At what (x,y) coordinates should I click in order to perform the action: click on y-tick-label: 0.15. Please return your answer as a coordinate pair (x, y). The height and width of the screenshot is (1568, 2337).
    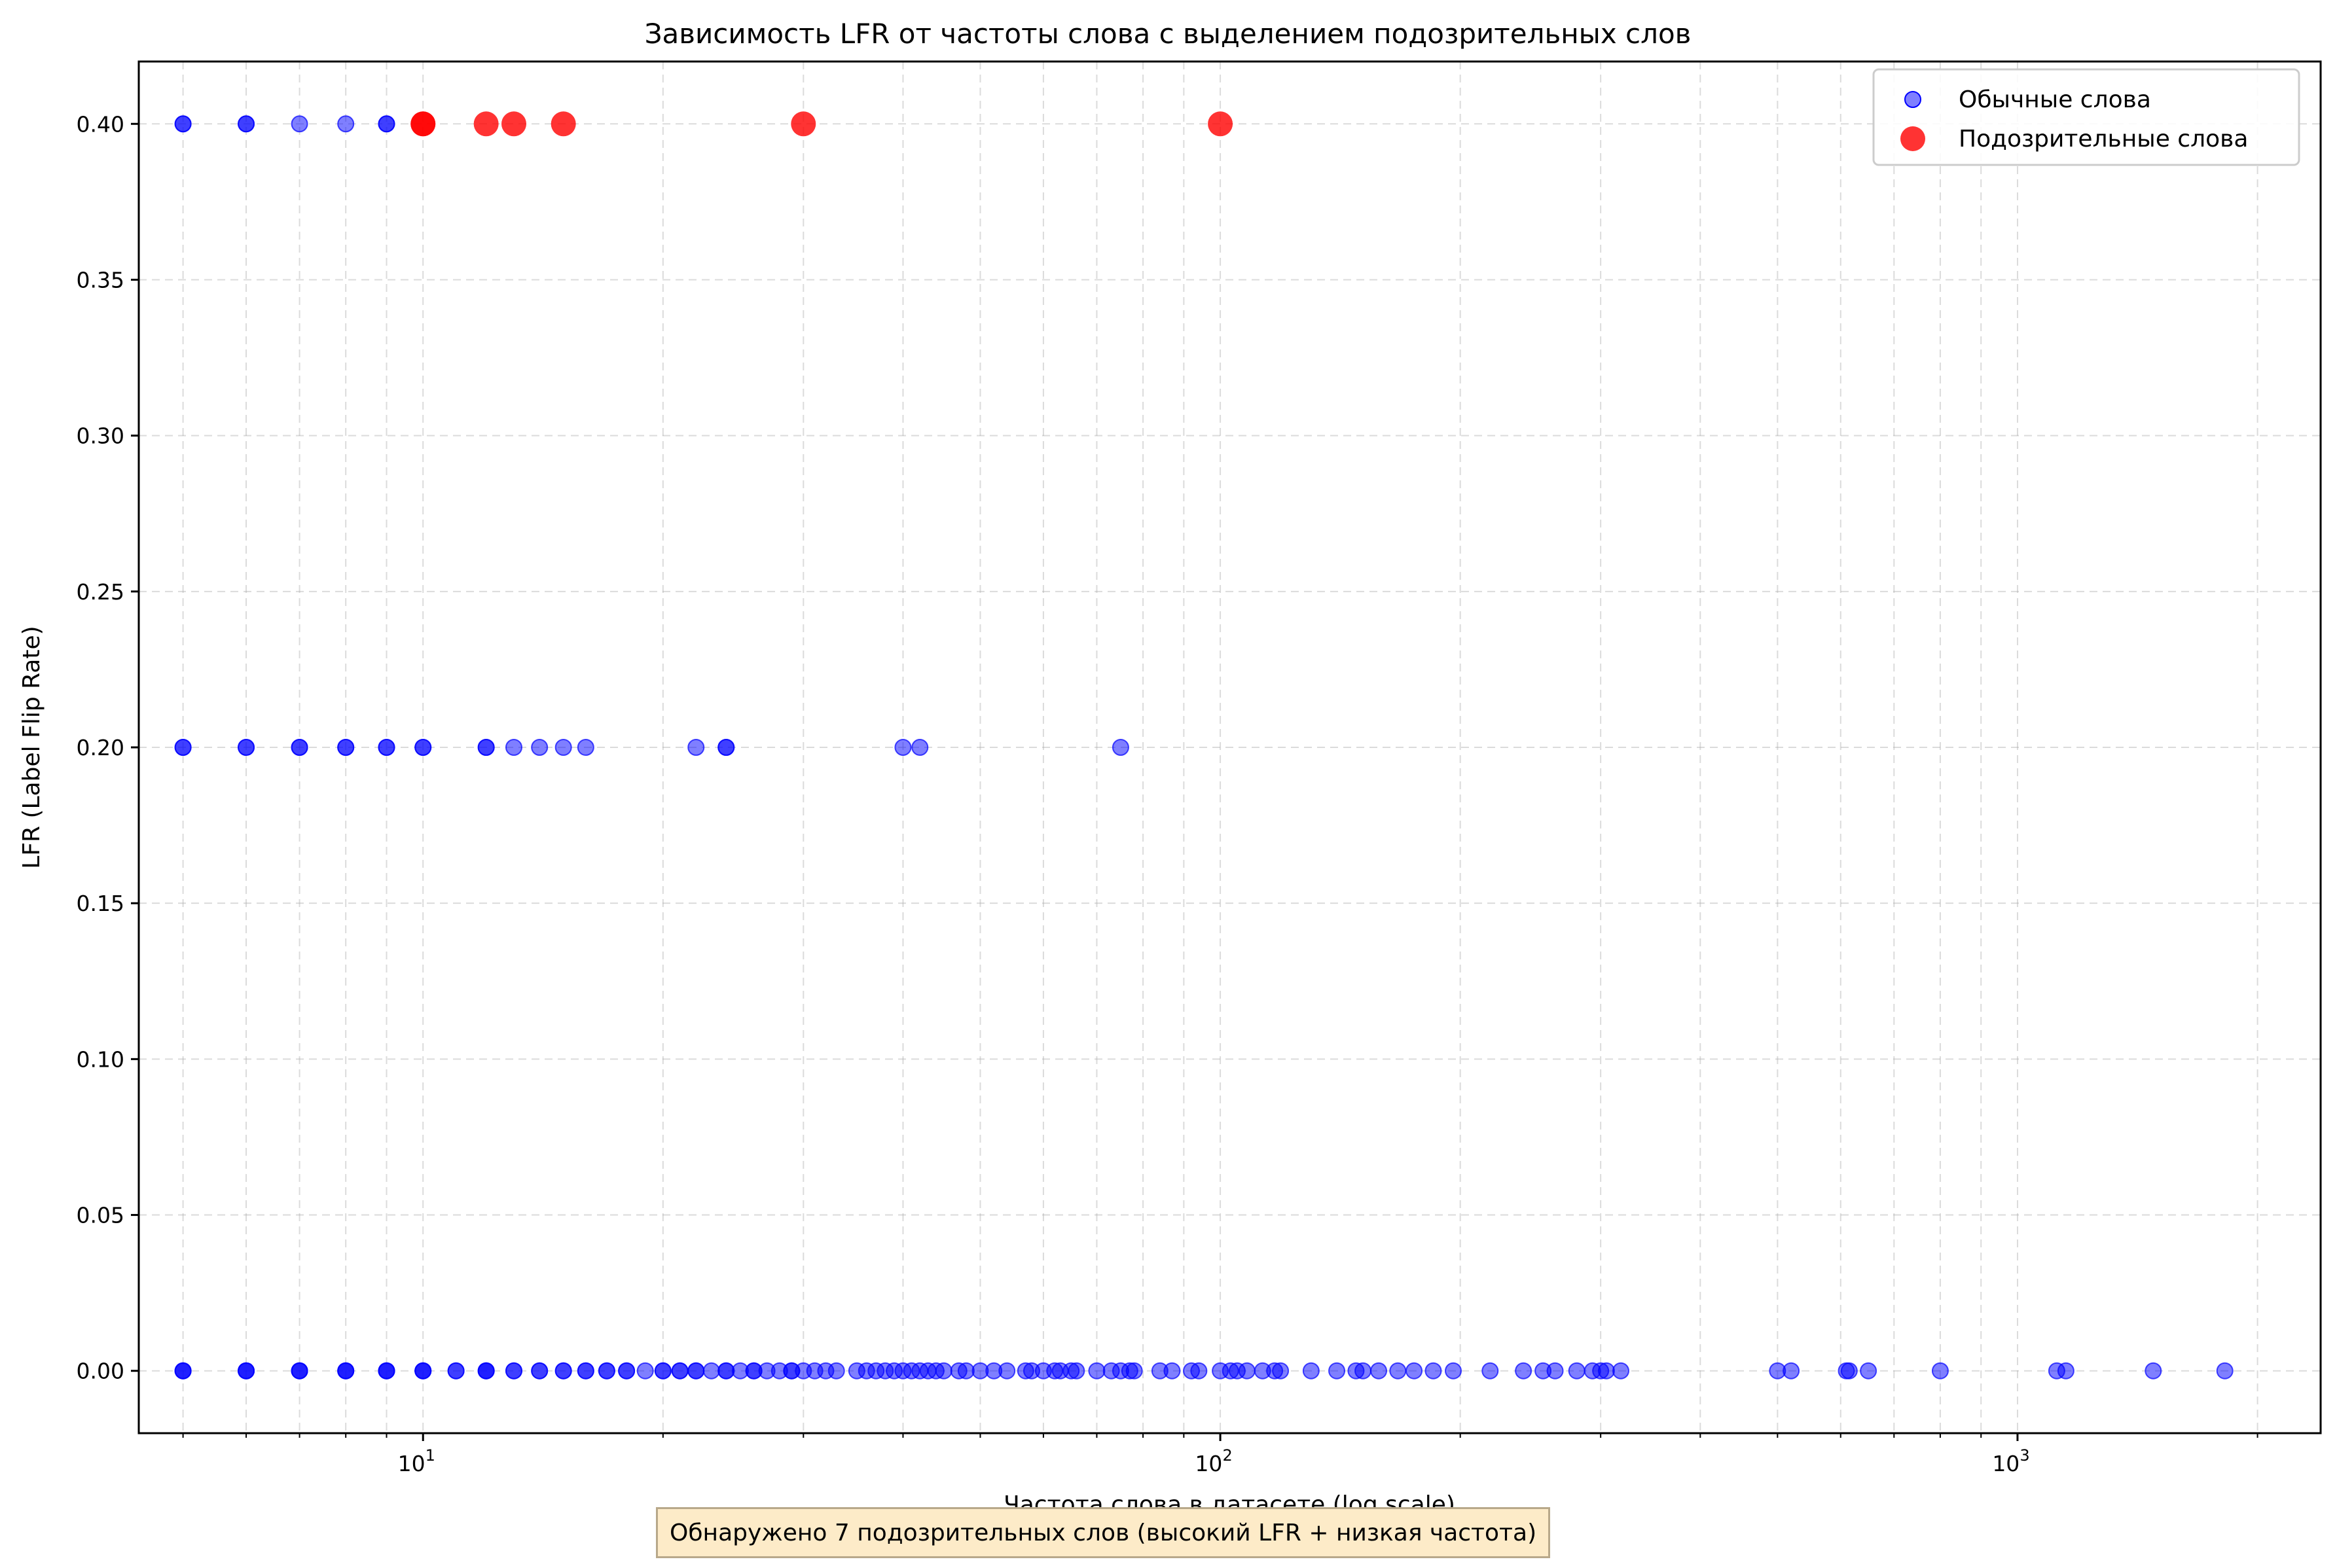
    Looking at the image, I should click on (101, 904).